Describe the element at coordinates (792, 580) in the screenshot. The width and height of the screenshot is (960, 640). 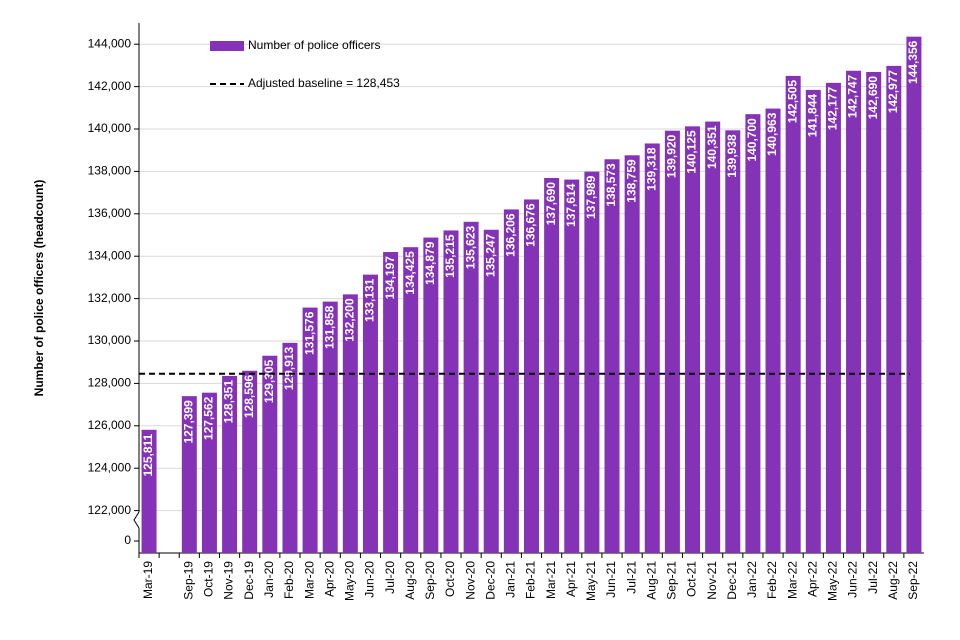
I see `x-tick-label: Mar-22` at that location.